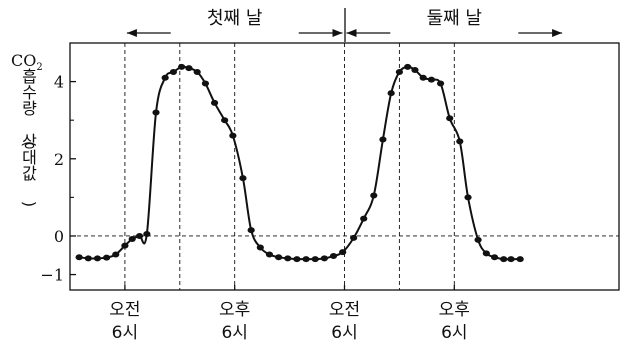 The image size is (621, 346). I want to click on x-axis-ticks: 오전 6시 오후 6시 오전 6시 오후 6시, so click(289, 314).